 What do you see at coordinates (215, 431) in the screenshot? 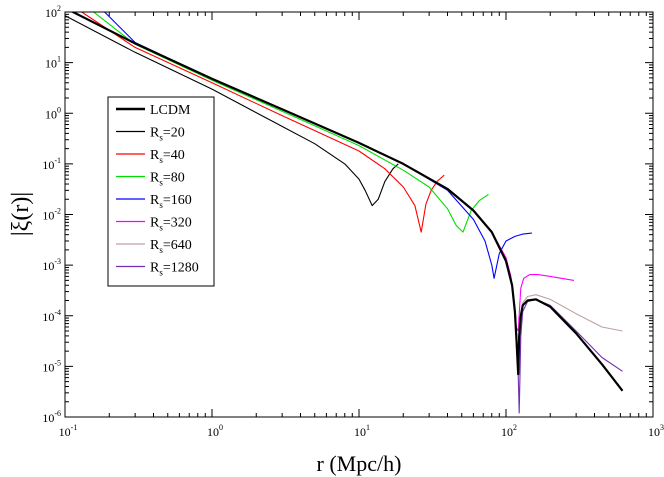
I see `x-tick-label: 10⁰` at bounding box center [215, 431].